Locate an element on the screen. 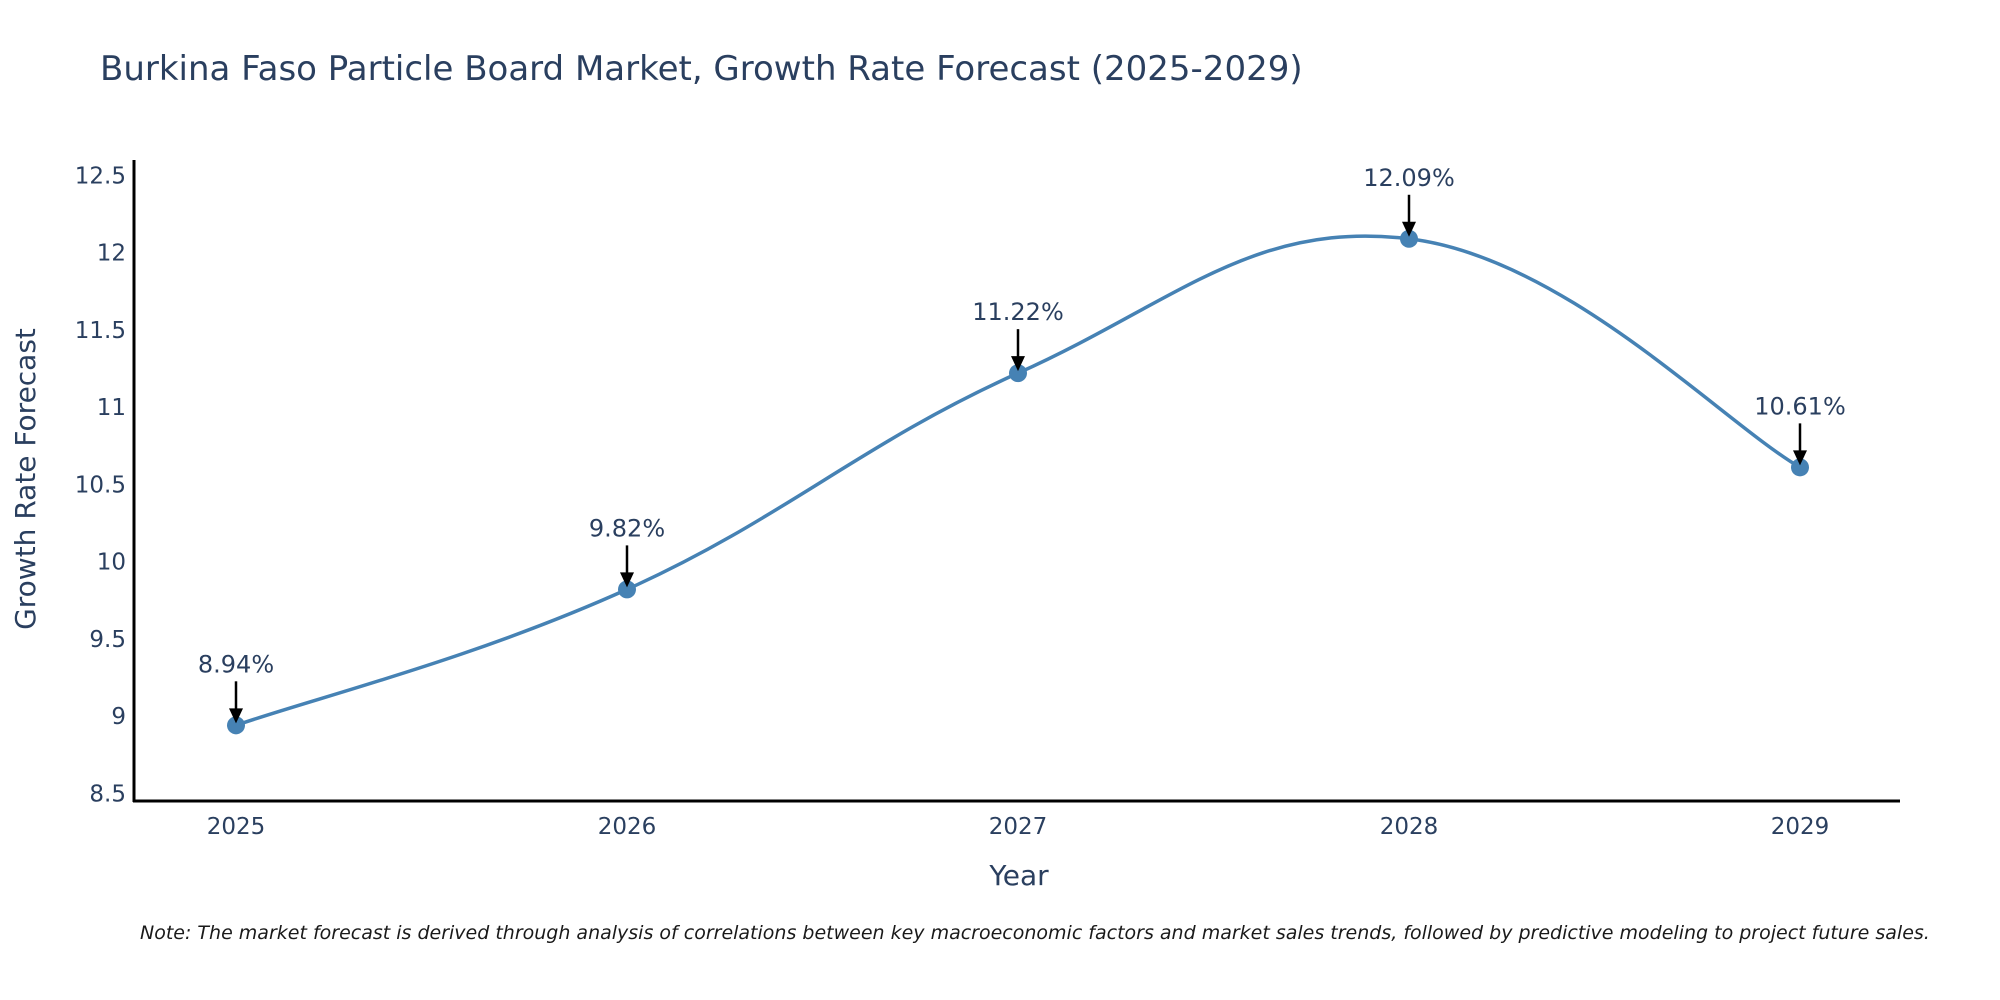 The width and height of the screenshot is (2000, 1000). y-tick-label: 8.5 is located at coordinates (107, 794).